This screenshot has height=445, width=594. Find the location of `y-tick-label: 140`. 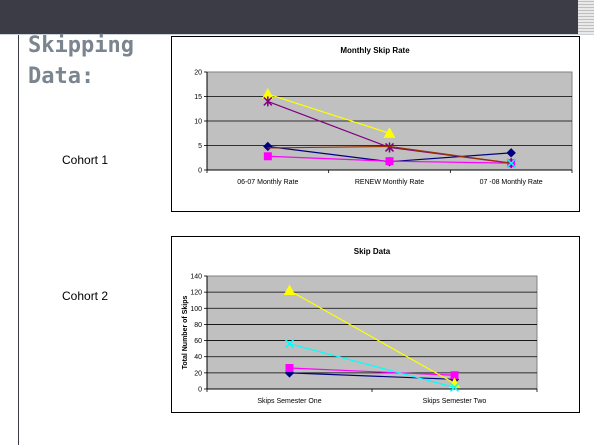

y-tick-label: 140 is located at coordinates (196, 277).